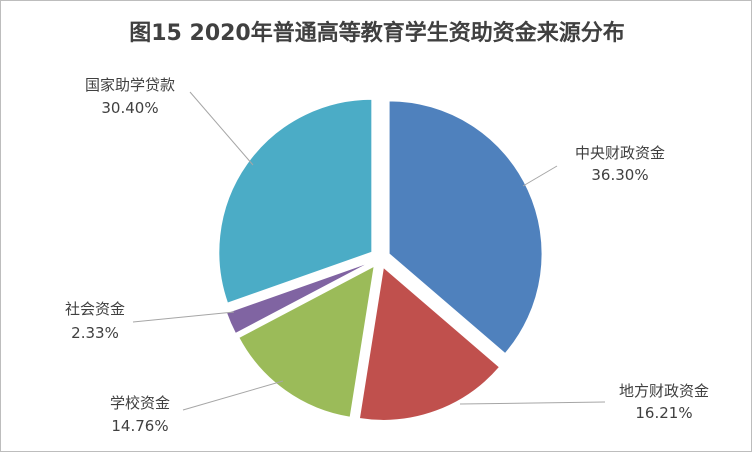 The height and width of the screenshot is (452, 752). What do you see at coordinates (540, 176) in the screenshot?
I see `leader-line-central-fiscal` at bounding box center [540, 176].